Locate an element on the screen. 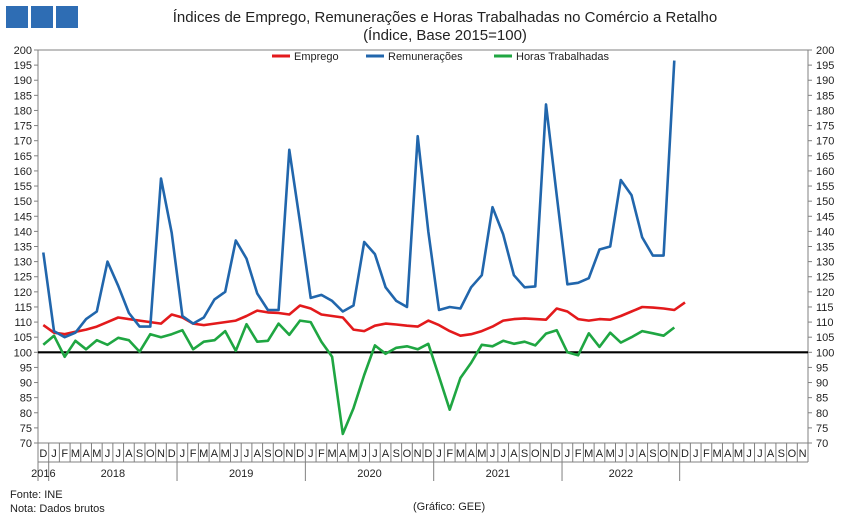 The height and width of the screenshot is (524, 851). y-tick-label-right: 120 is located at coordinates (825, 293).